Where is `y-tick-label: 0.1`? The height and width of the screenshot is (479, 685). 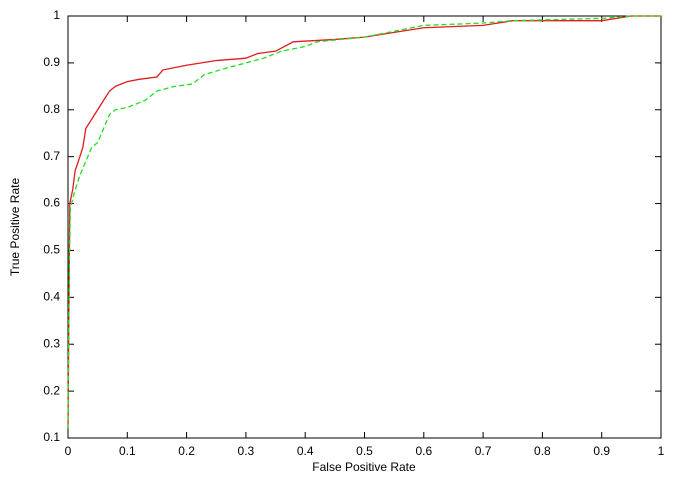 y-tick-label: 0.1 is located at coordinates (51, 437).